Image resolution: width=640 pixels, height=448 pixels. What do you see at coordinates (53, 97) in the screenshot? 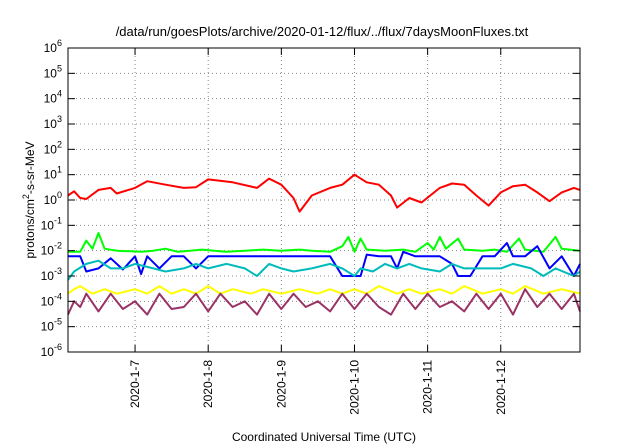
I see `y-tick-label: 10⁴` at bounding box center [53, 97].